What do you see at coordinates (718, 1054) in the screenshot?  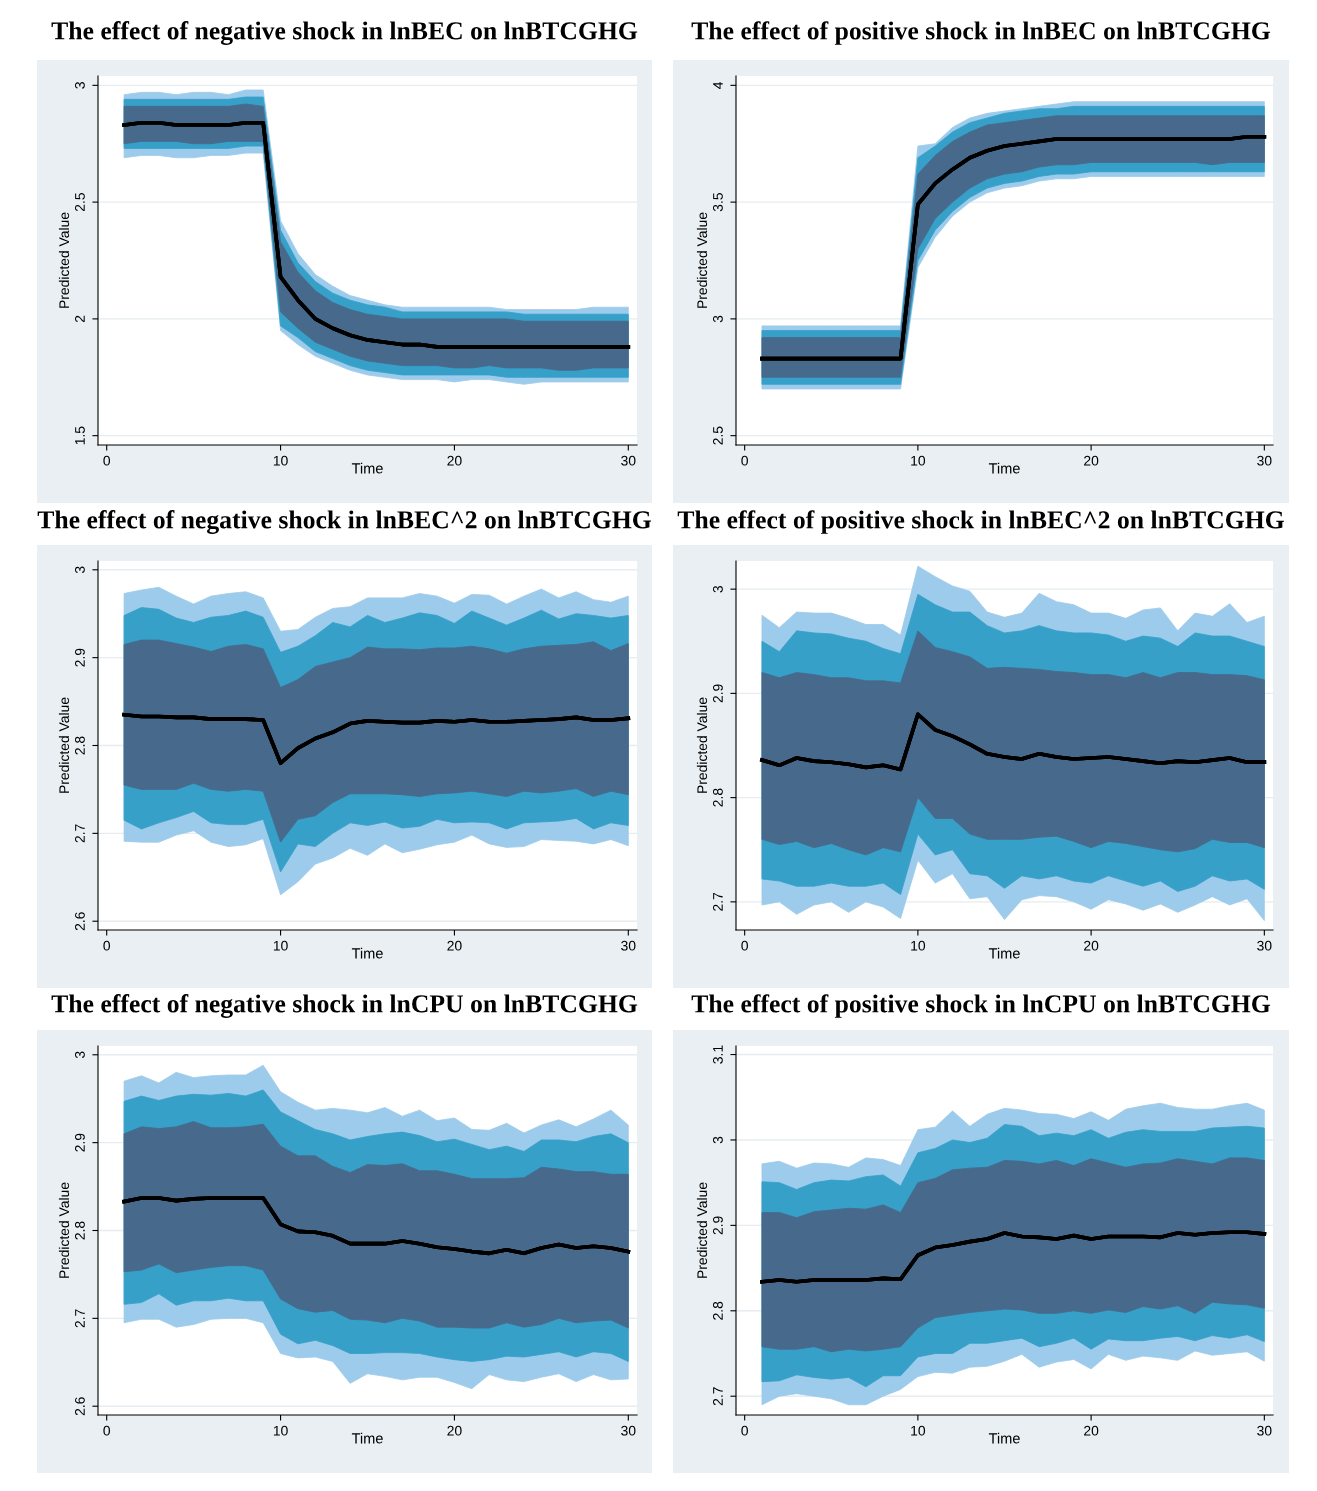 I see `y-tick-label: 3.1` at bounding box center [718, 1054].